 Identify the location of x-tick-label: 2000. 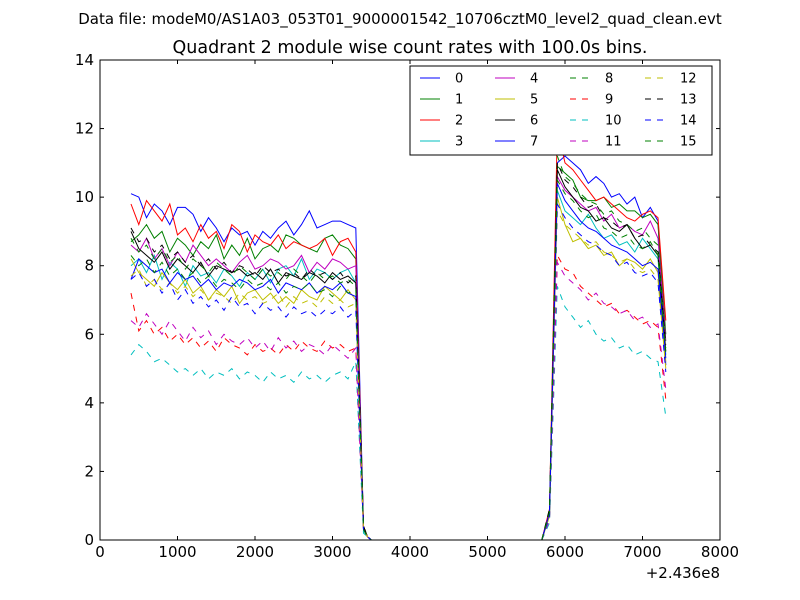
(255, 552).